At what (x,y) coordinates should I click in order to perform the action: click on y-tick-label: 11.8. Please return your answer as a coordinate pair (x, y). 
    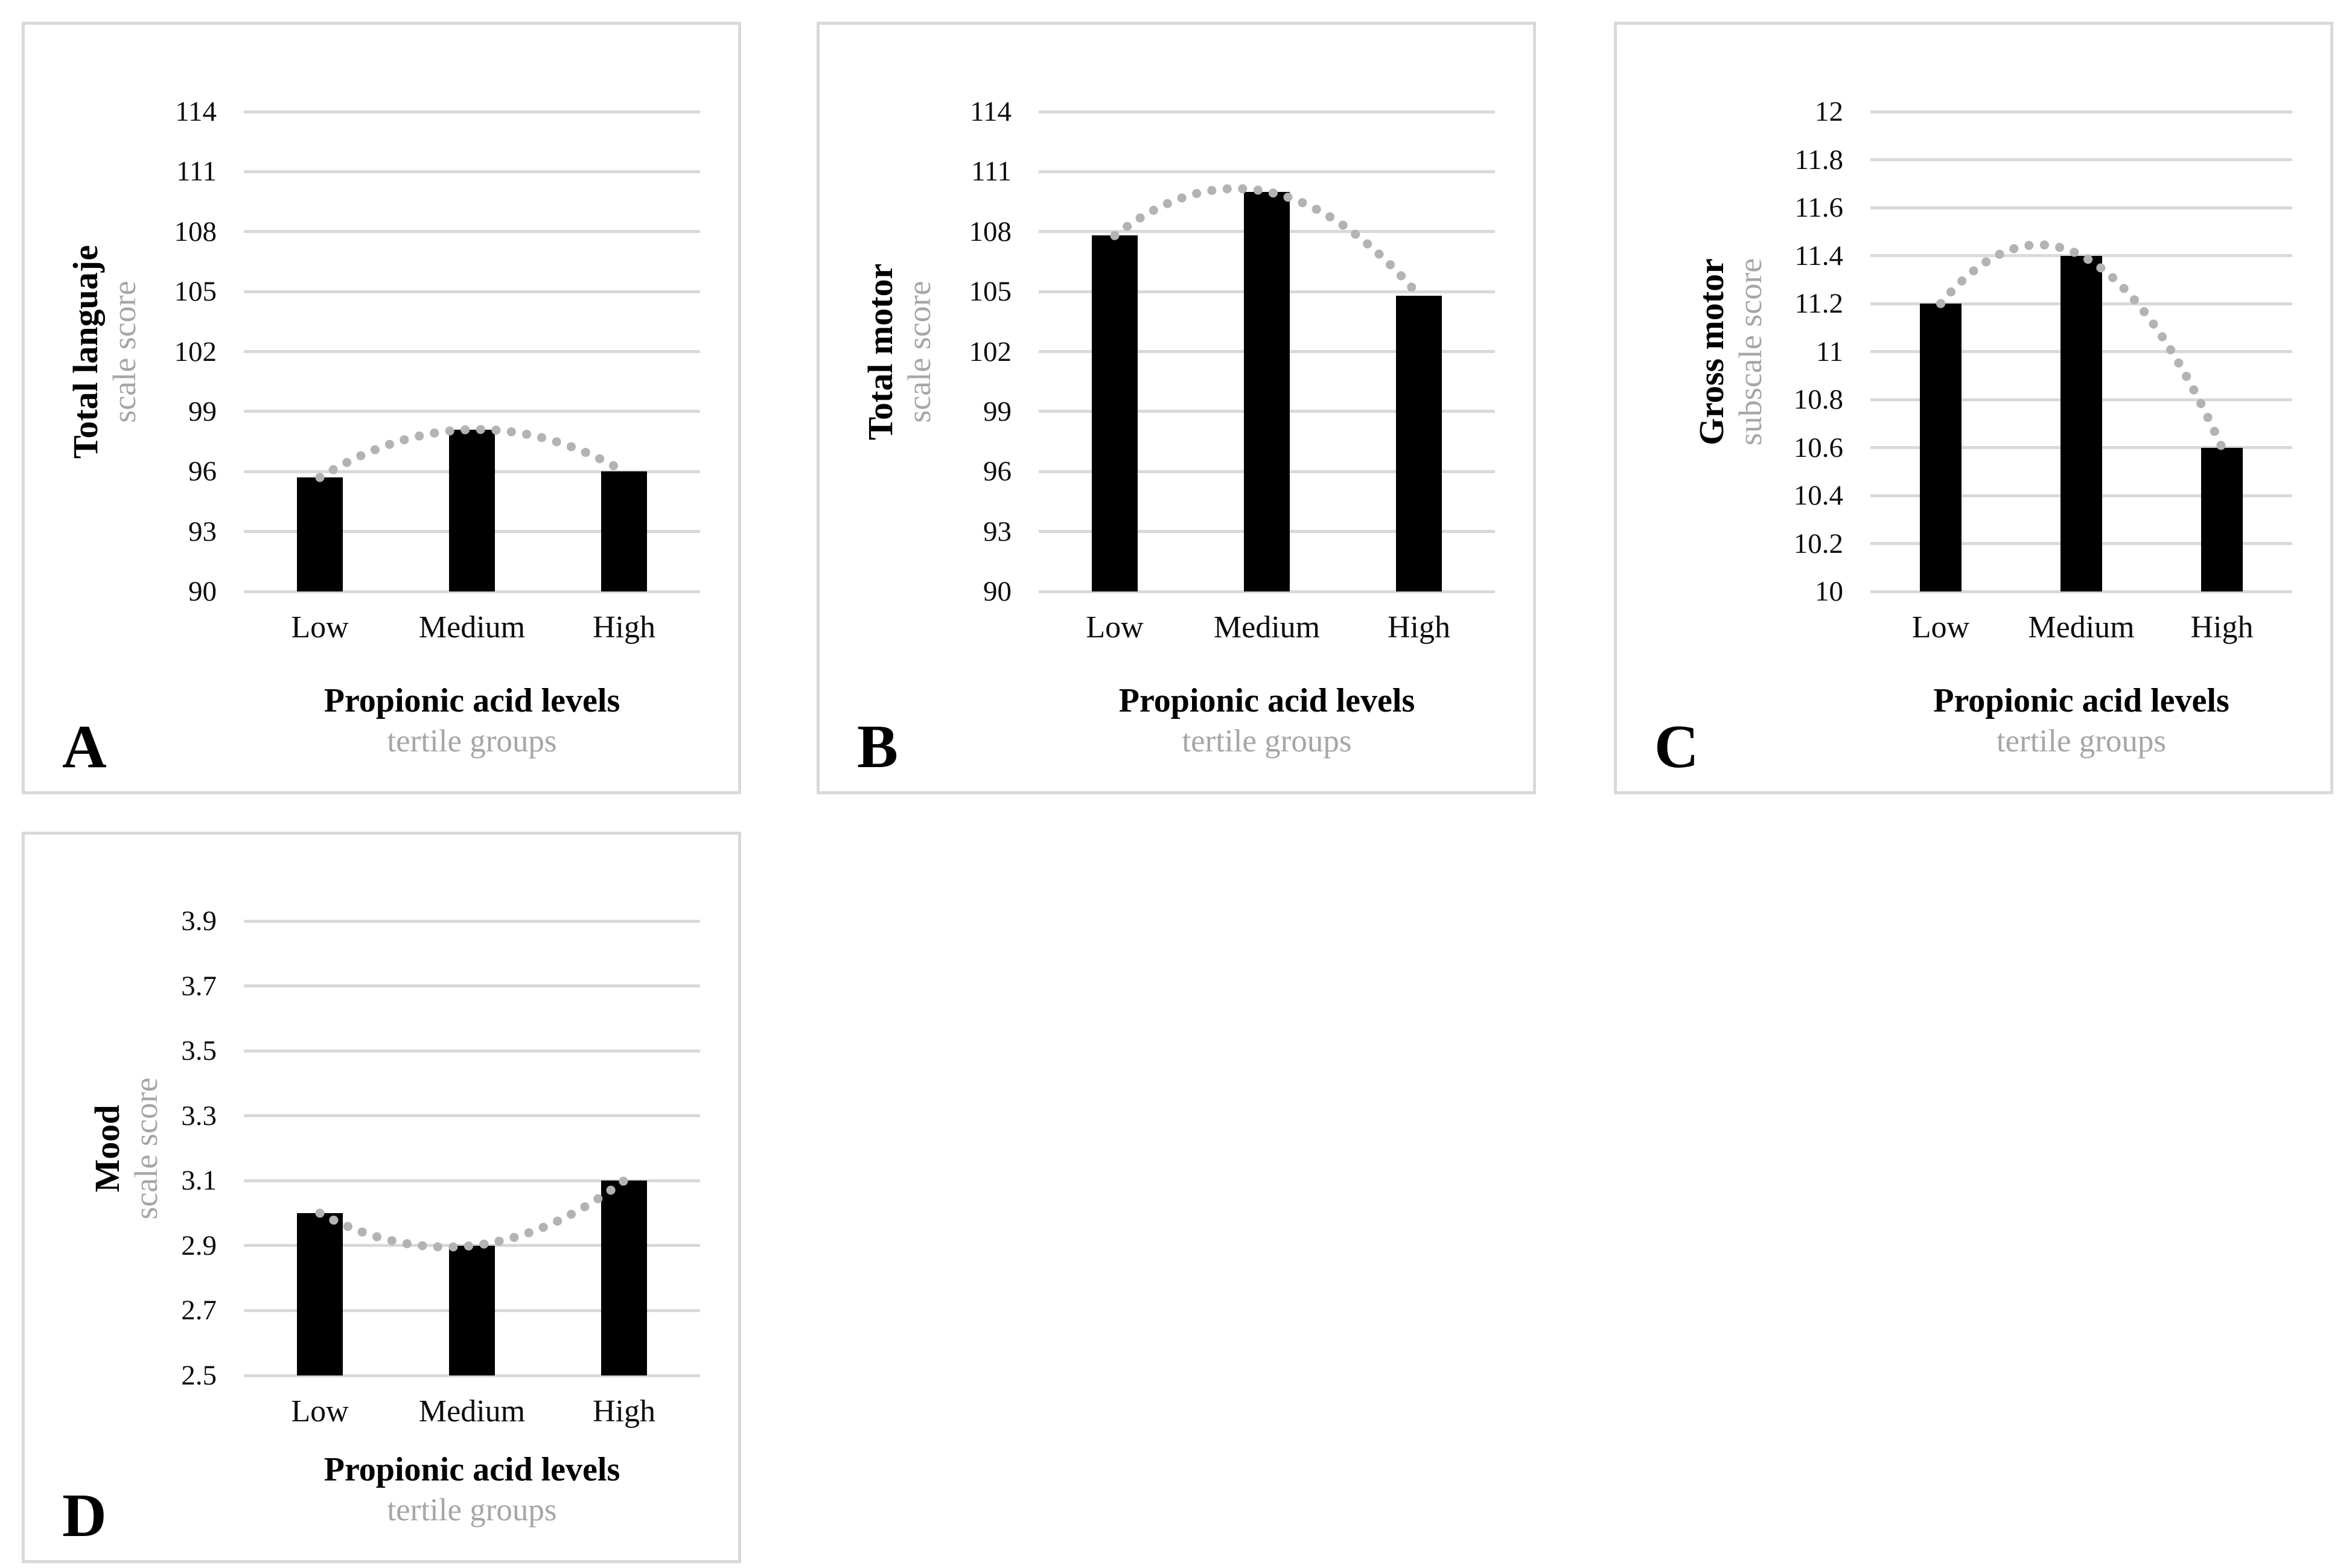
    Looking at the image, I should click on (1818, 160).